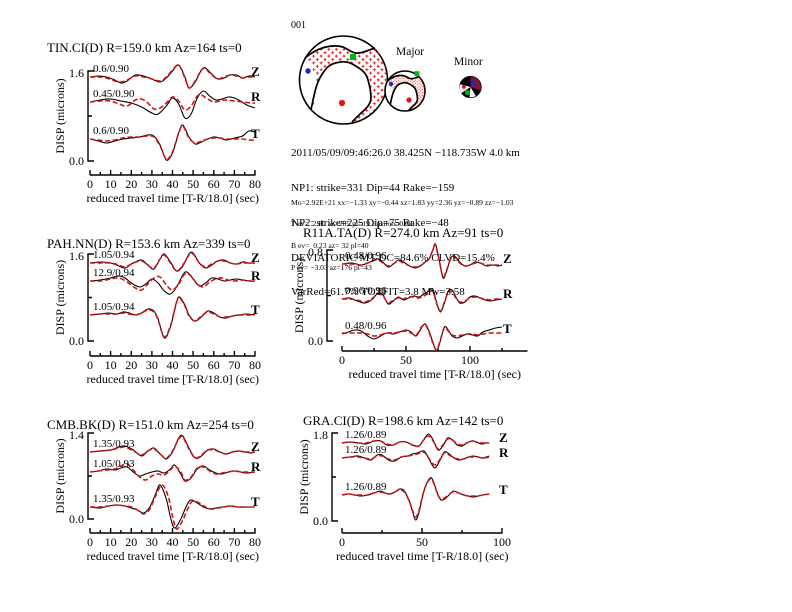 The width and height of the screenshot is (792, 612). Describe the element at coordinates (308, 71) in the screenshot. I see `b-axis-marker` at that location.